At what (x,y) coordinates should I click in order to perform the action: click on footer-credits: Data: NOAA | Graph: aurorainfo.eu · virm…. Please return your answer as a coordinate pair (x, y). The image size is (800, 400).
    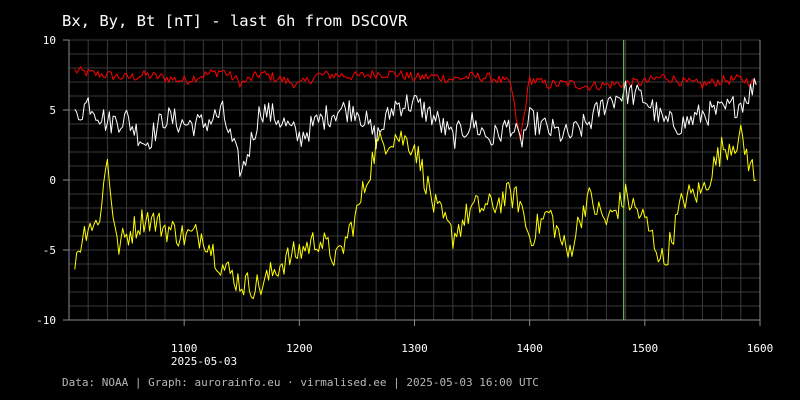
    Looking at the image, I should click on (300, 382).